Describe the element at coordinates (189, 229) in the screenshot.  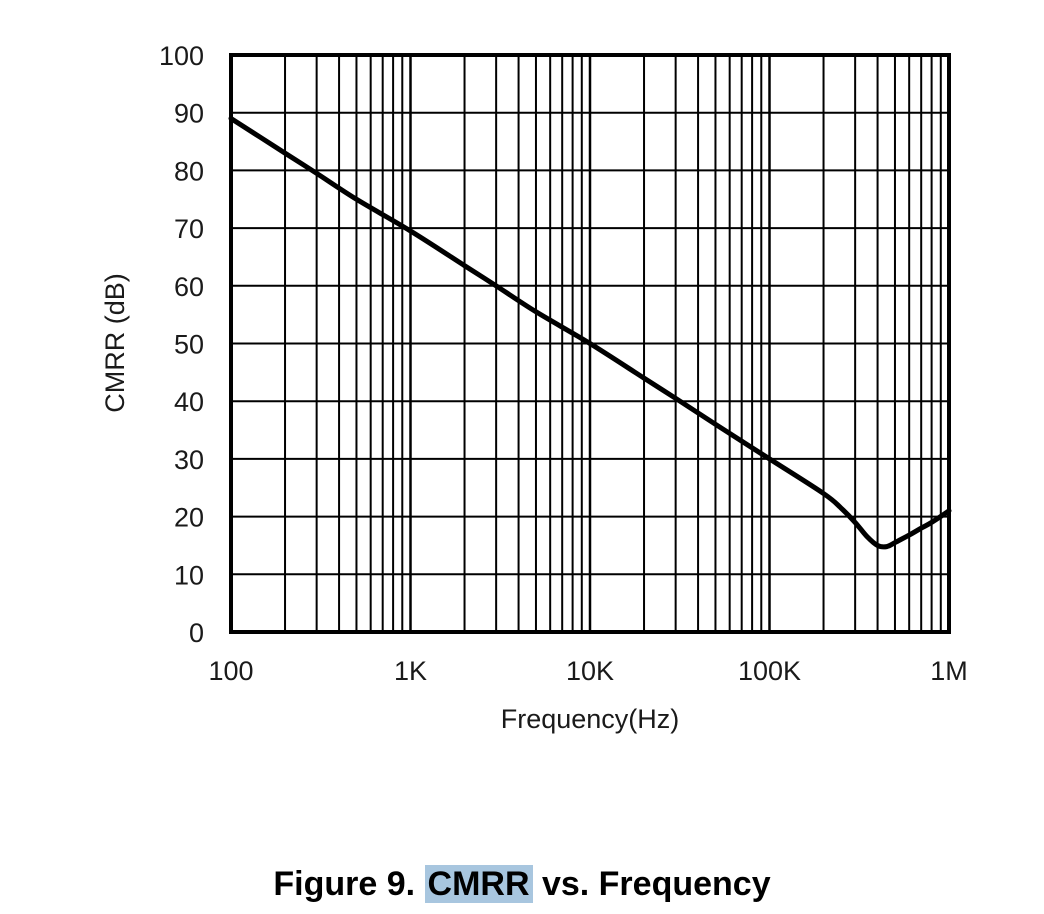
I see `y-tick-label: 70` at that location.